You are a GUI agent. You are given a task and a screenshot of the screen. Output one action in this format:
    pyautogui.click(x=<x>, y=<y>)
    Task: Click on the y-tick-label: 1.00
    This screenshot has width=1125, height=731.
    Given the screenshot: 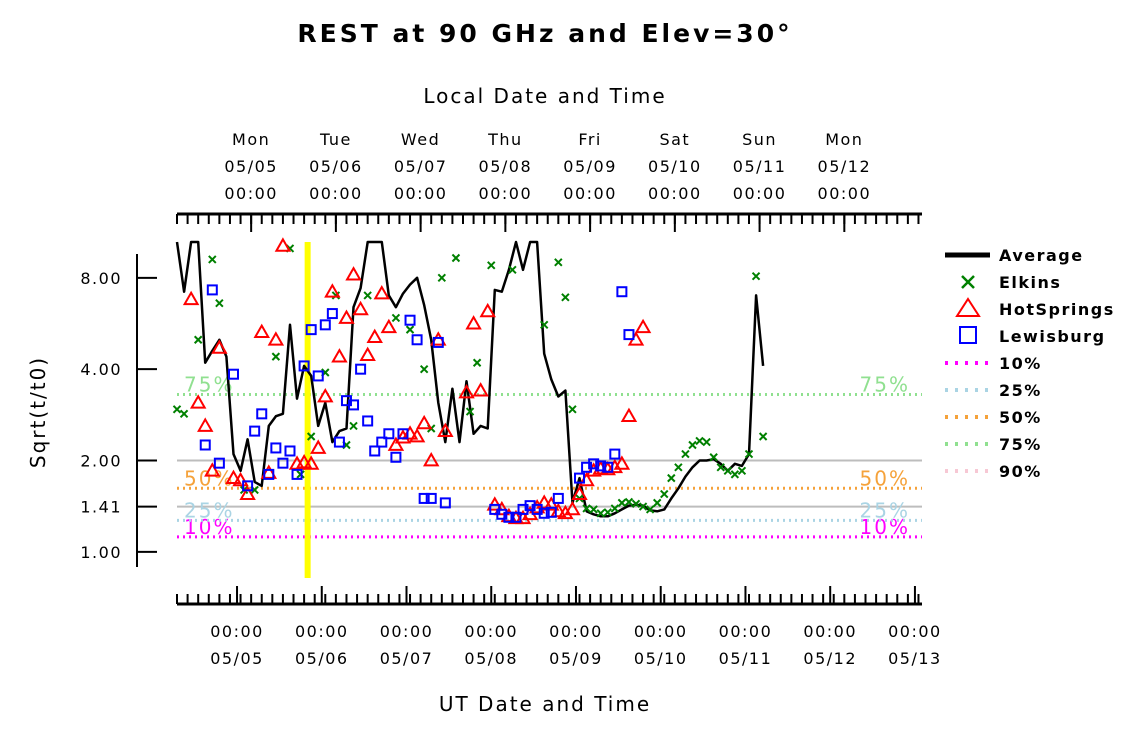 What is the action you would take?
    pyautogui.click(x=101, y=552)
    